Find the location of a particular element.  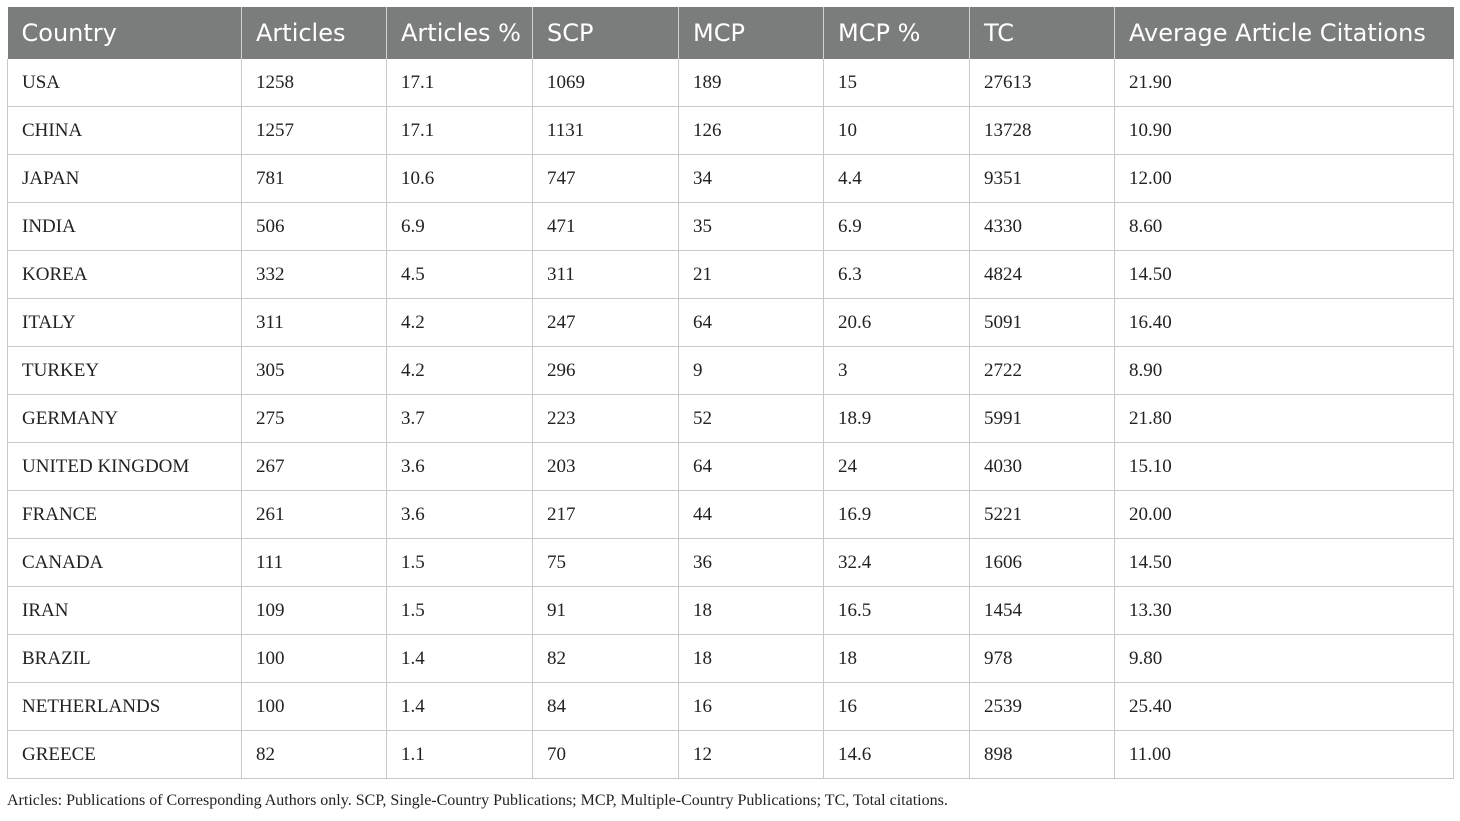

table-cell: 34 is located at coordinates (751, 178).